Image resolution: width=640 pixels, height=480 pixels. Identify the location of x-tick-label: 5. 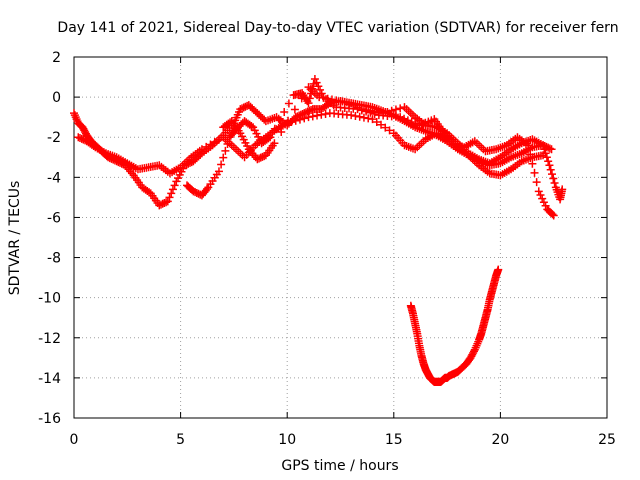
(180, 440).